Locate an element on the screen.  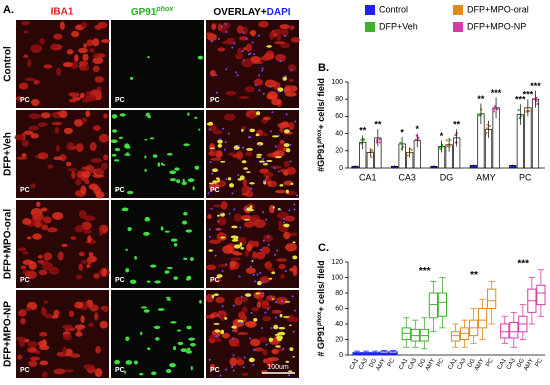
legend-label: DFP+Veh is located at coordinates (398, 26).